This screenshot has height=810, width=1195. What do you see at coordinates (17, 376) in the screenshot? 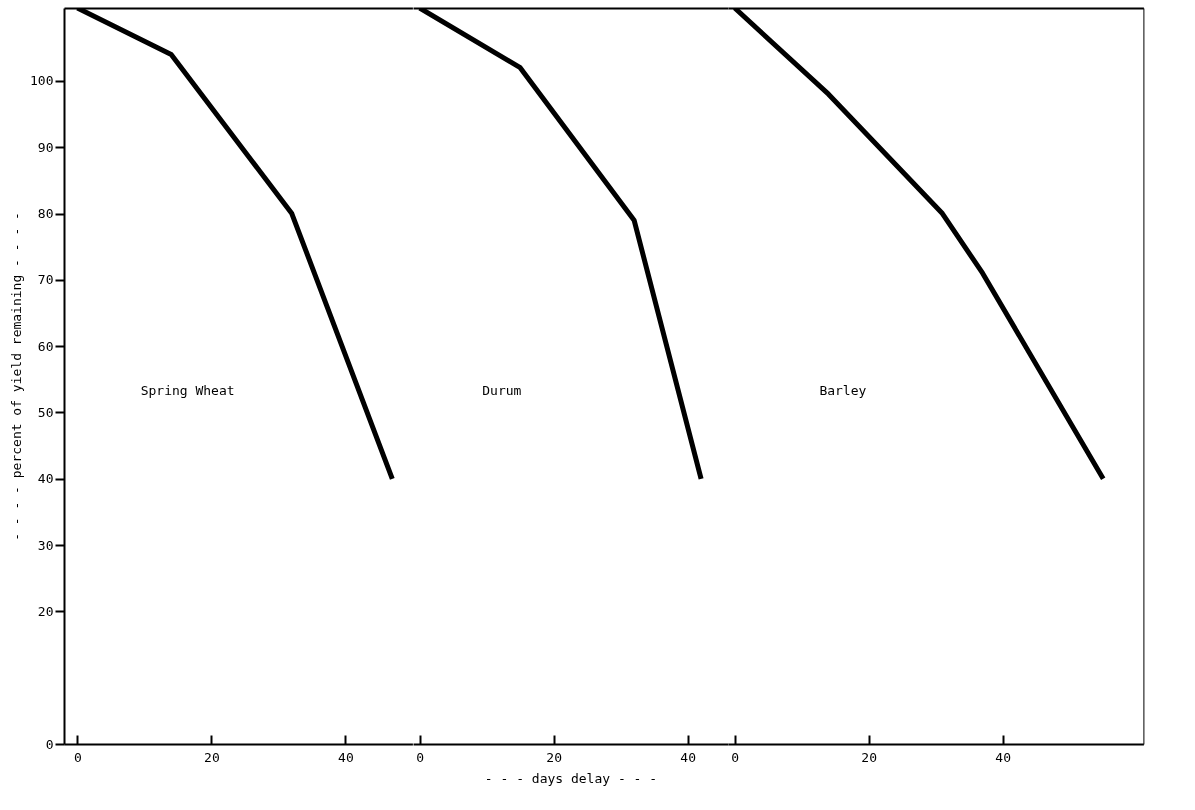
I see `y-axis-title: - - - - percent of yield remaining - - - -` at bounding box center [17, 376].